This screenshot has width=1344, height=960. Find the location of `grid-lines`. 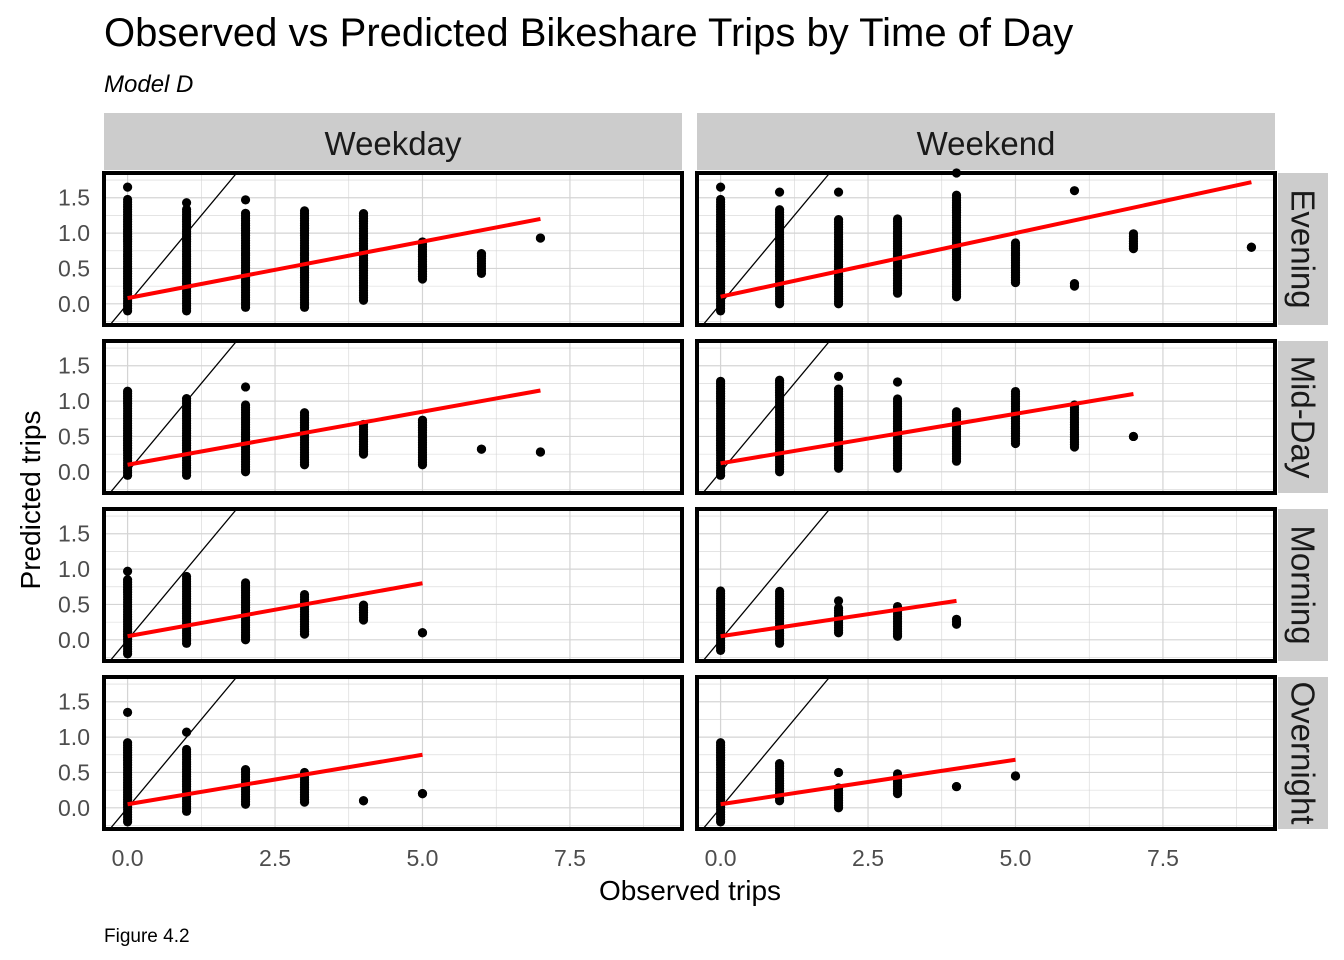

grid-lines is located at coordinates (986, 753).